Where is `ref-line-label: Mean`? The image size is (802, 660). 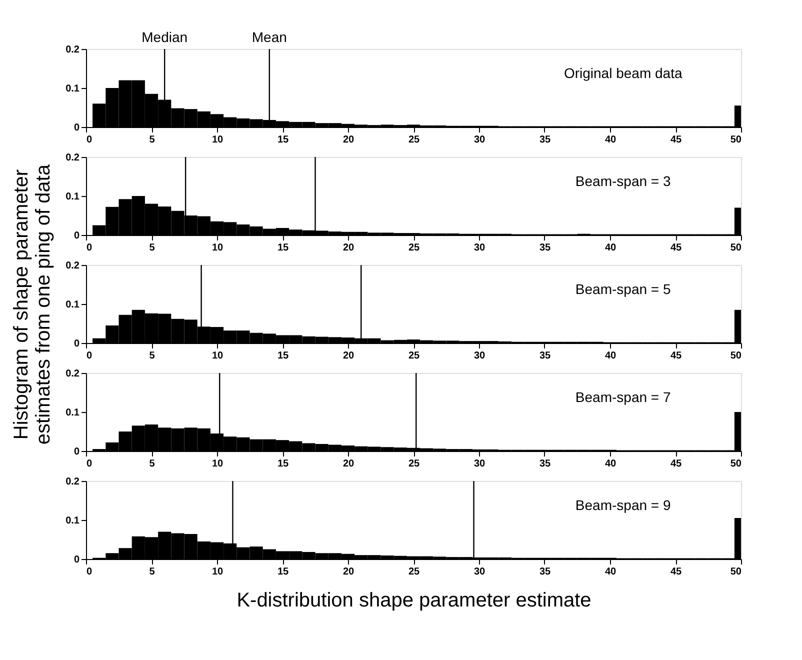 ref-line-label: Mean is located at coordinates (269, 37).